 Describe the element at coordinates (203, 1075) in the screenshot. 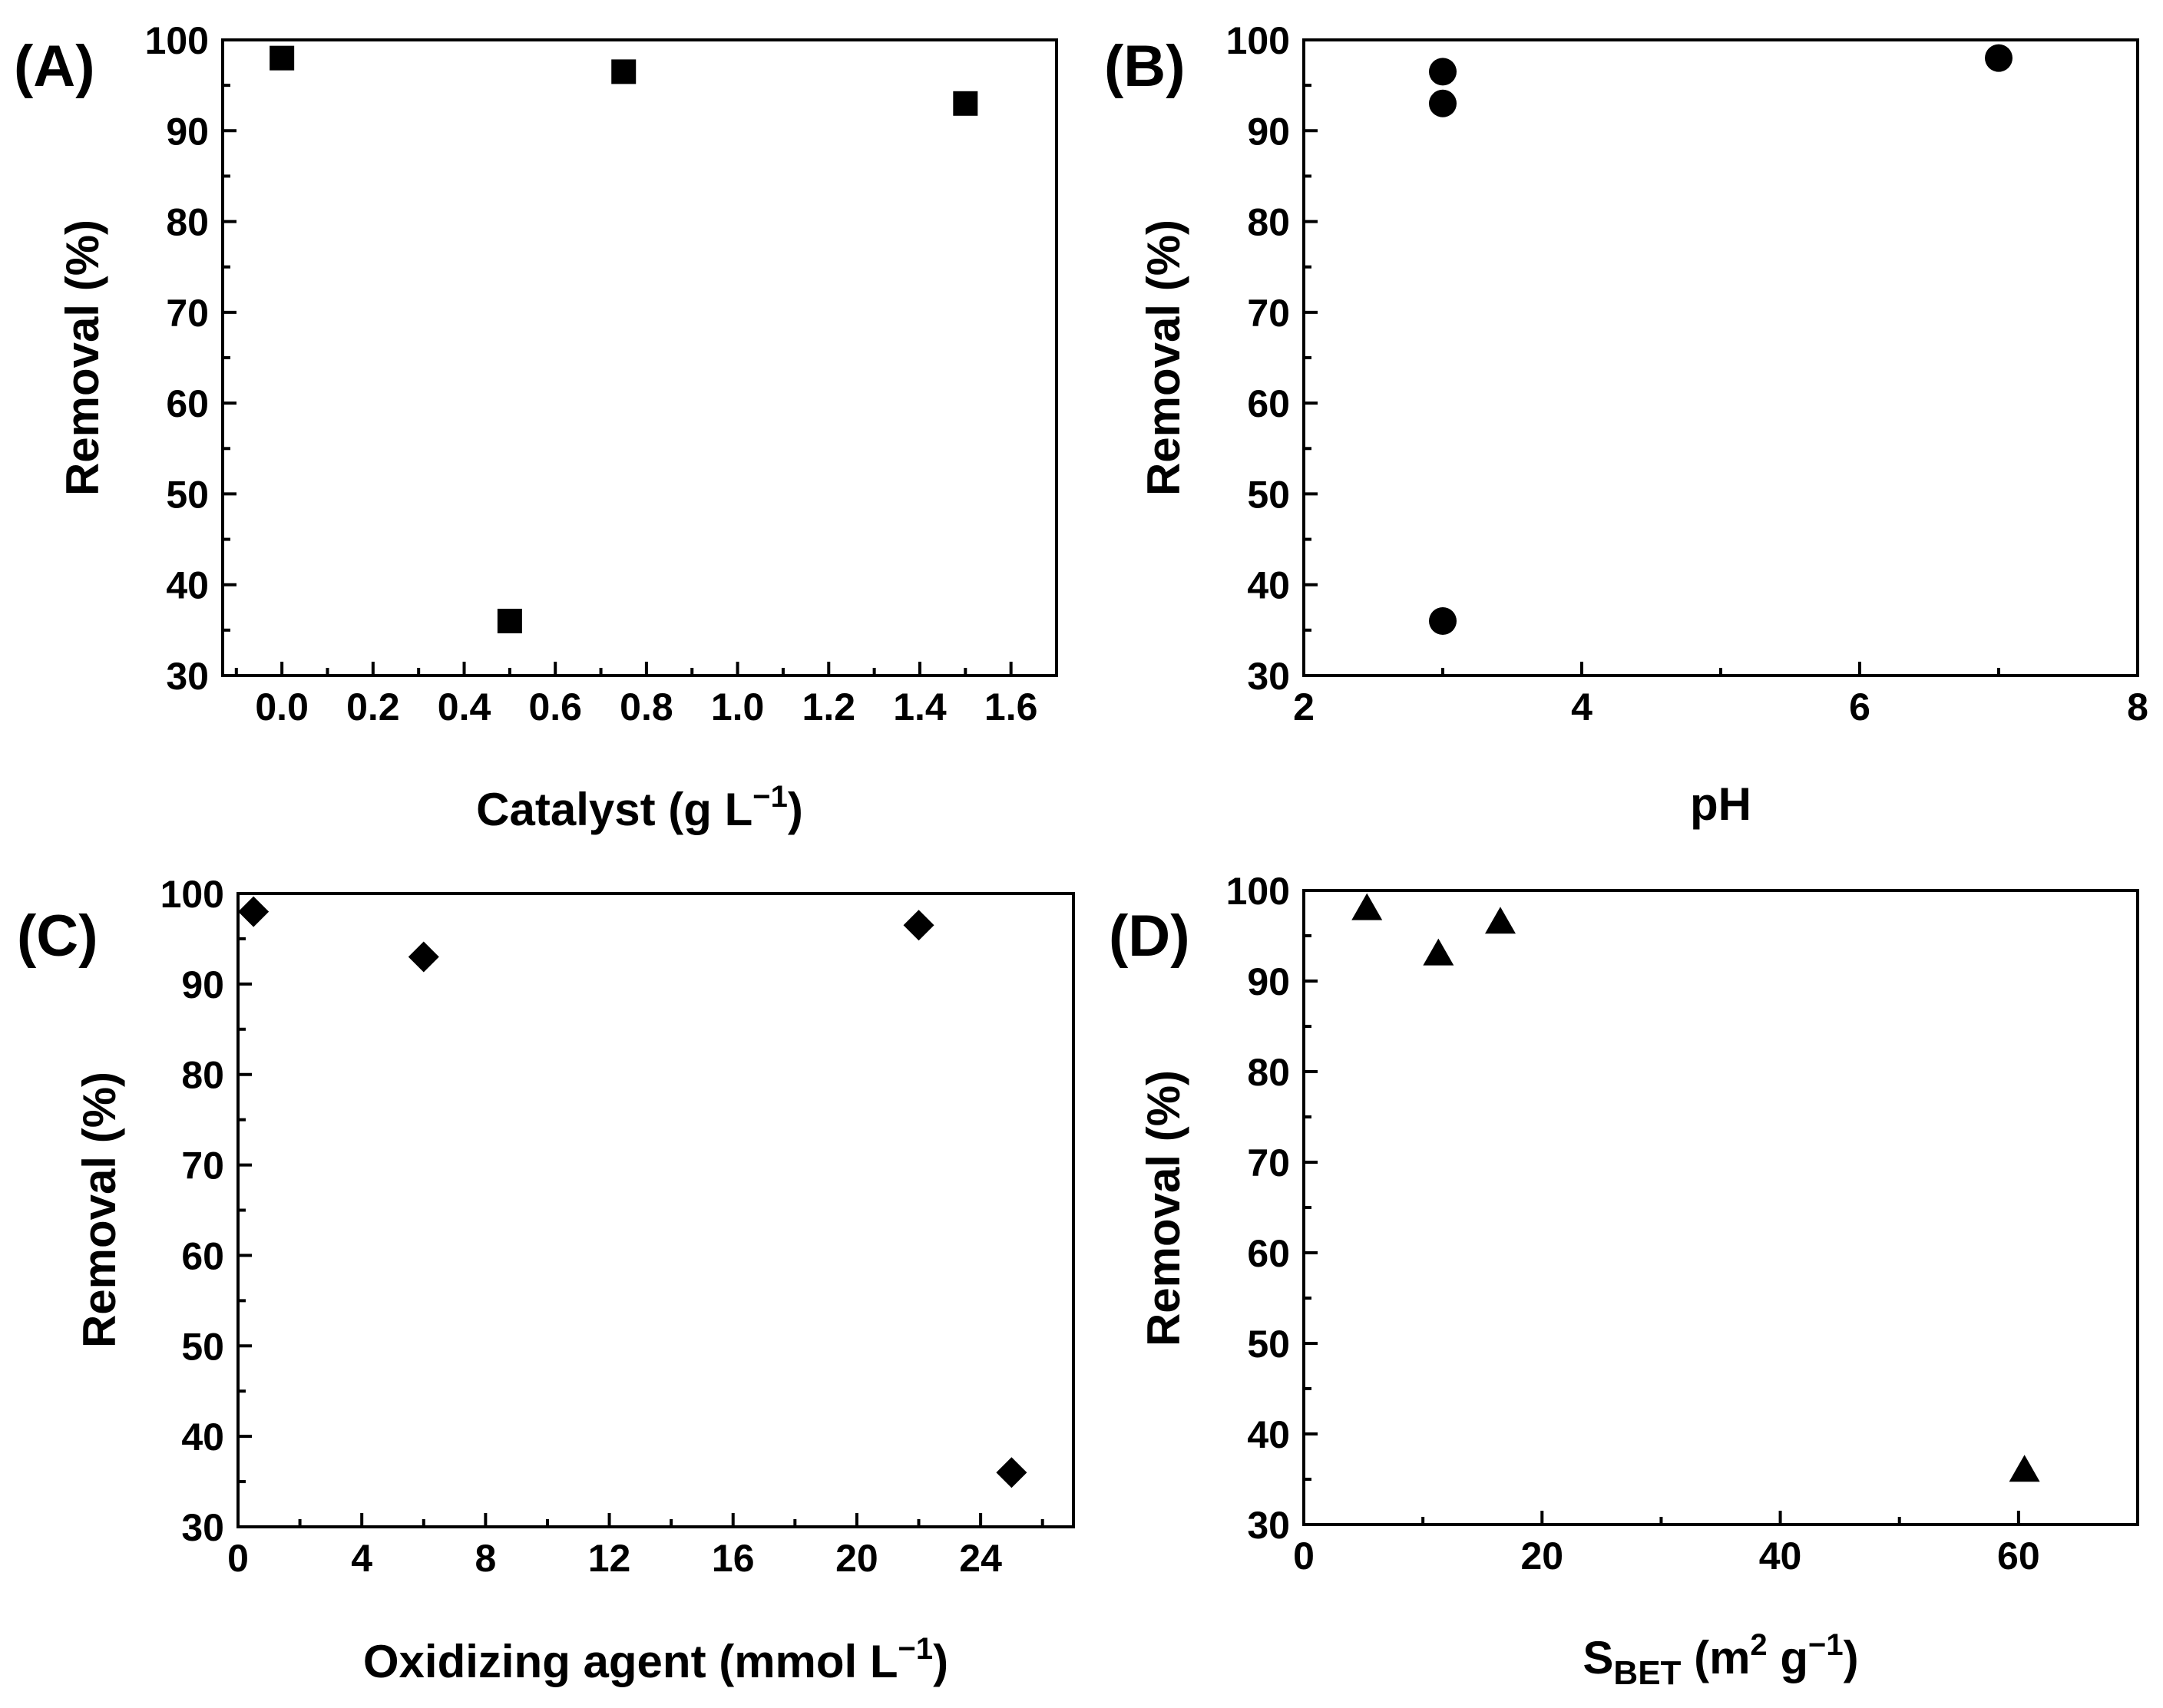

I see `panel-c-y-tick-label: 80` at that location.